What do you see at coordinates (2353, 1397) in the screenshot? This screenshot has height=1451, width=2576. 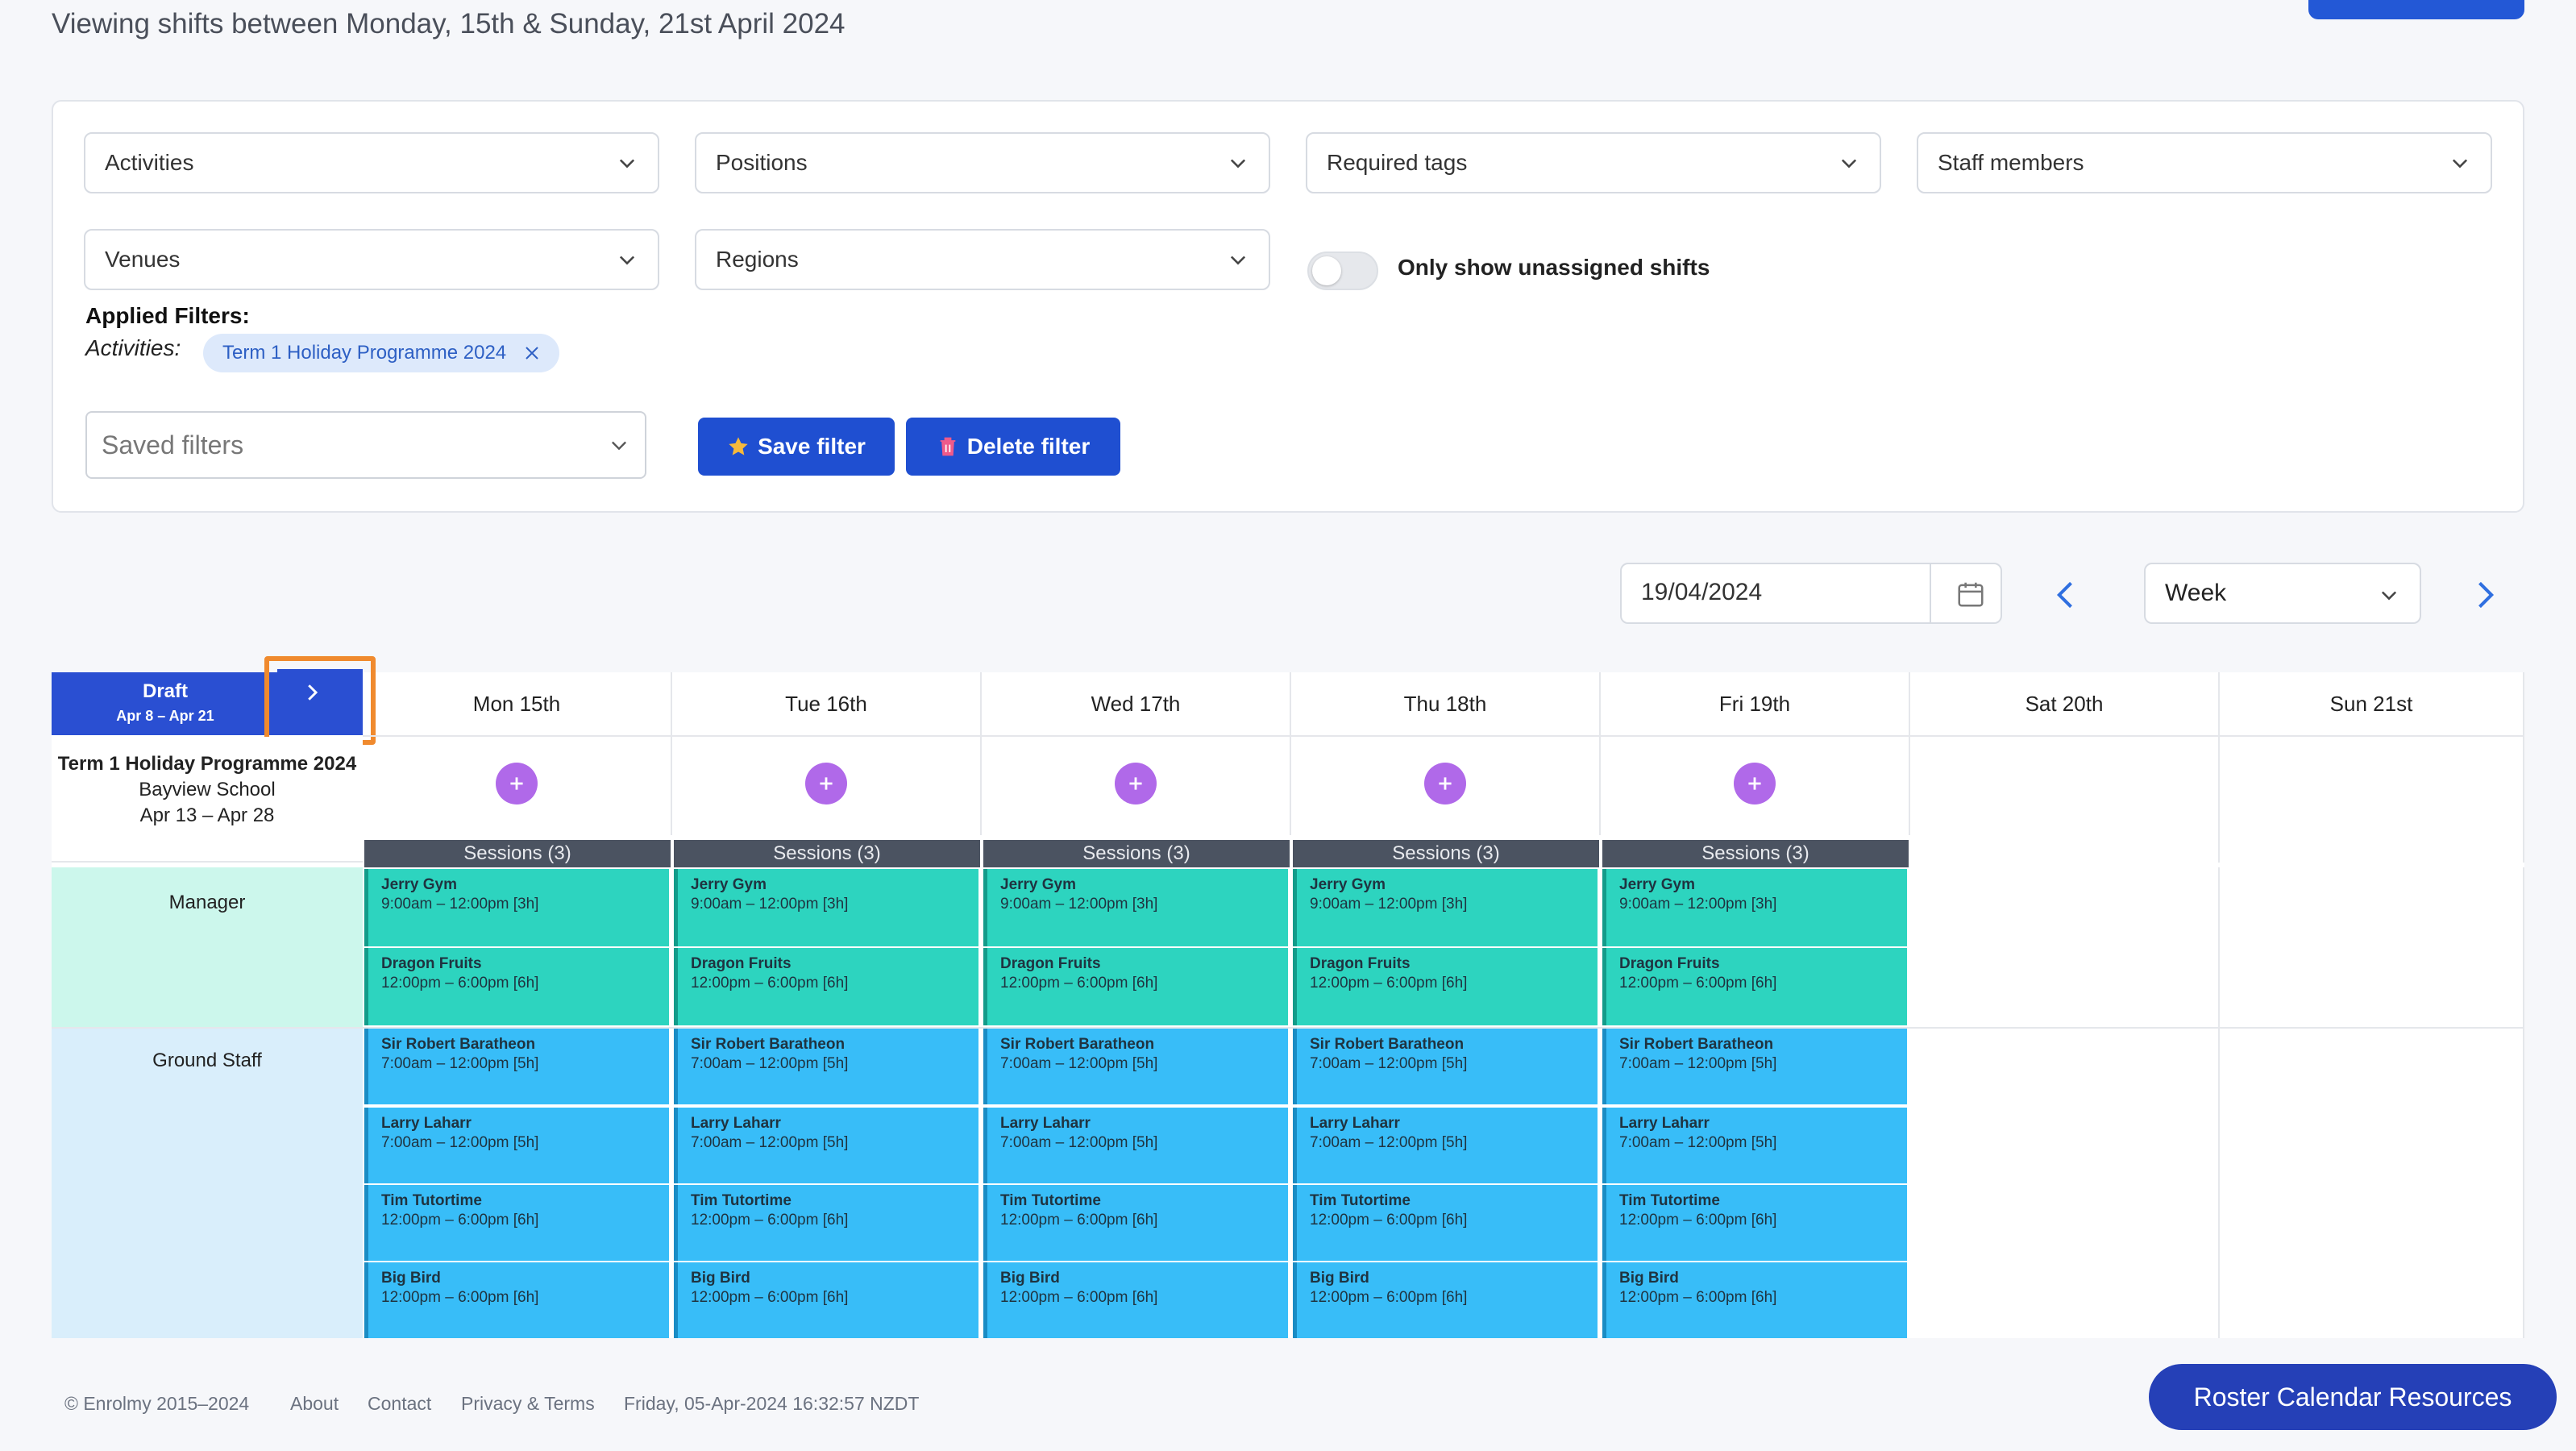 I see `roster-resources-button: Roster Calendar Resources` at bounding box center [2353, 1397].